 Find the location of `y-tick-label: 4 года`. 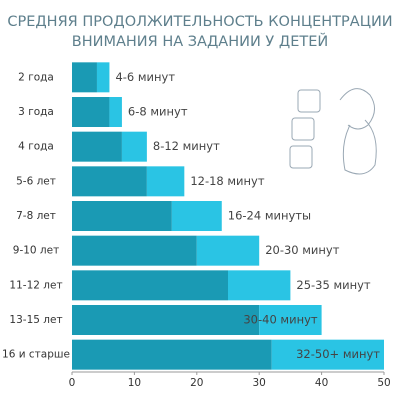

y-tick-label: 4 года is located at coordinates (36, 147).